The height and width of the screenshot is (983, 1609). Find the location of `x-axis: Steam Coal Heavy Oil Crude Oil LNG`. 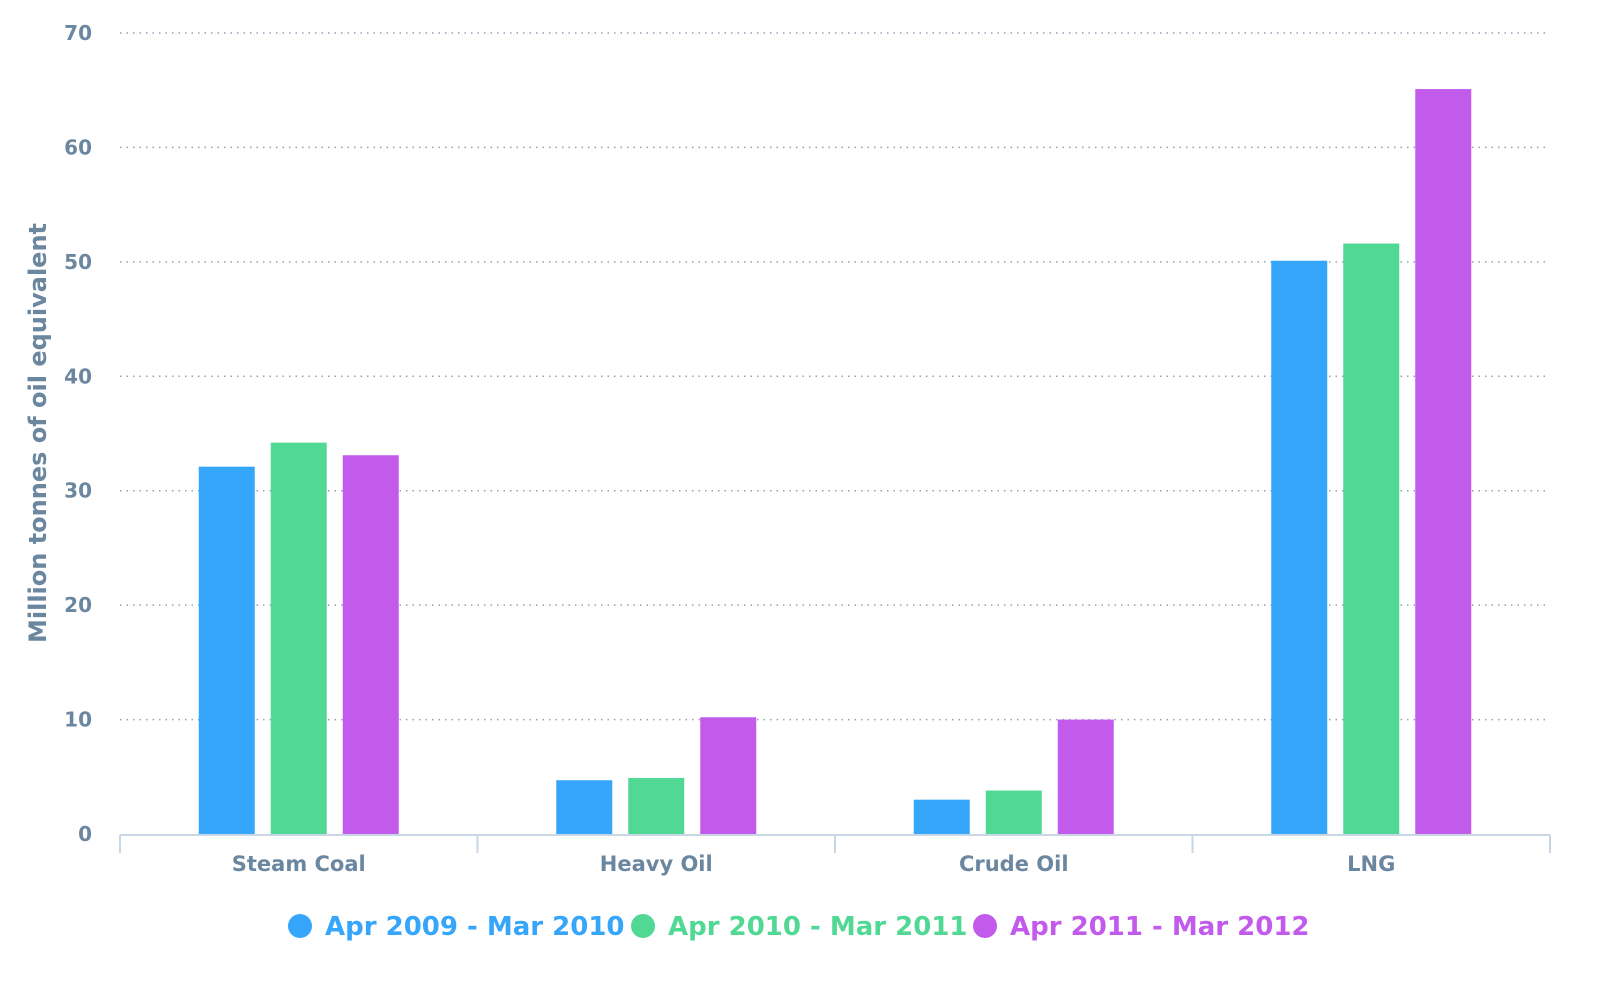

x-axis: Steam Coal Heavy Oil Crude Oil LNG is located at coordinates (835, 855).